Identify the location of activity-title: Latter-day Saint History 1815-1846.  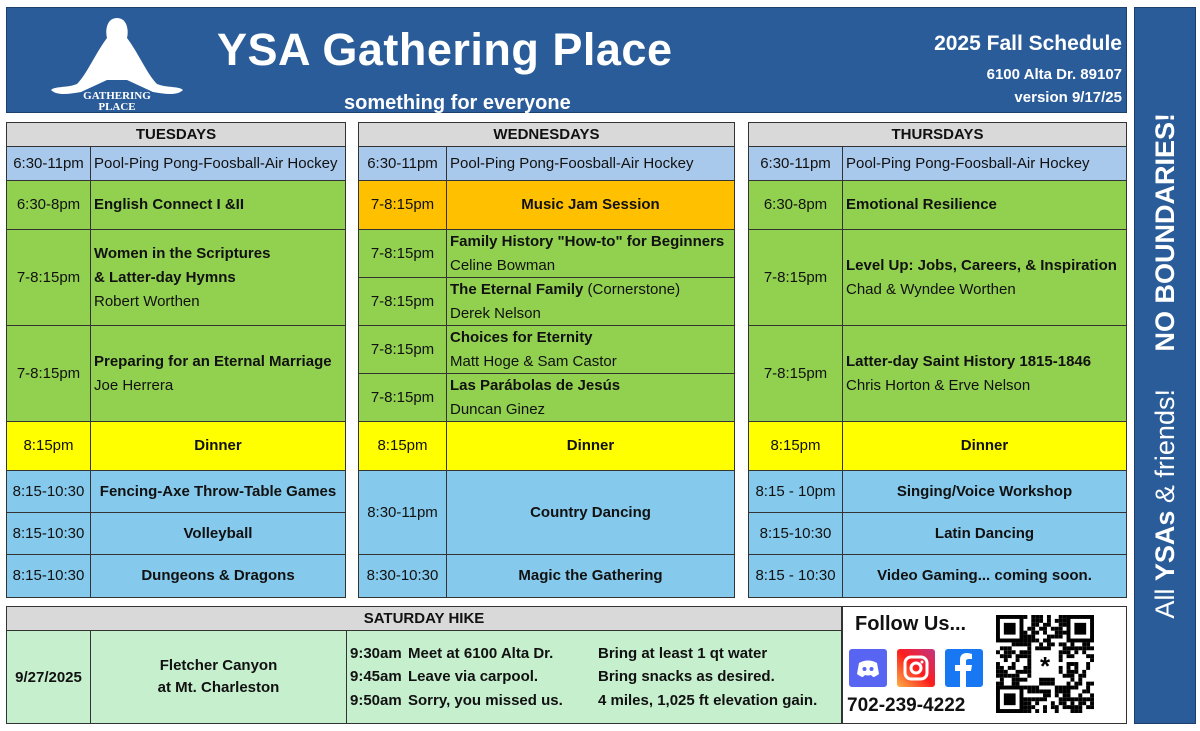
(984, 362).